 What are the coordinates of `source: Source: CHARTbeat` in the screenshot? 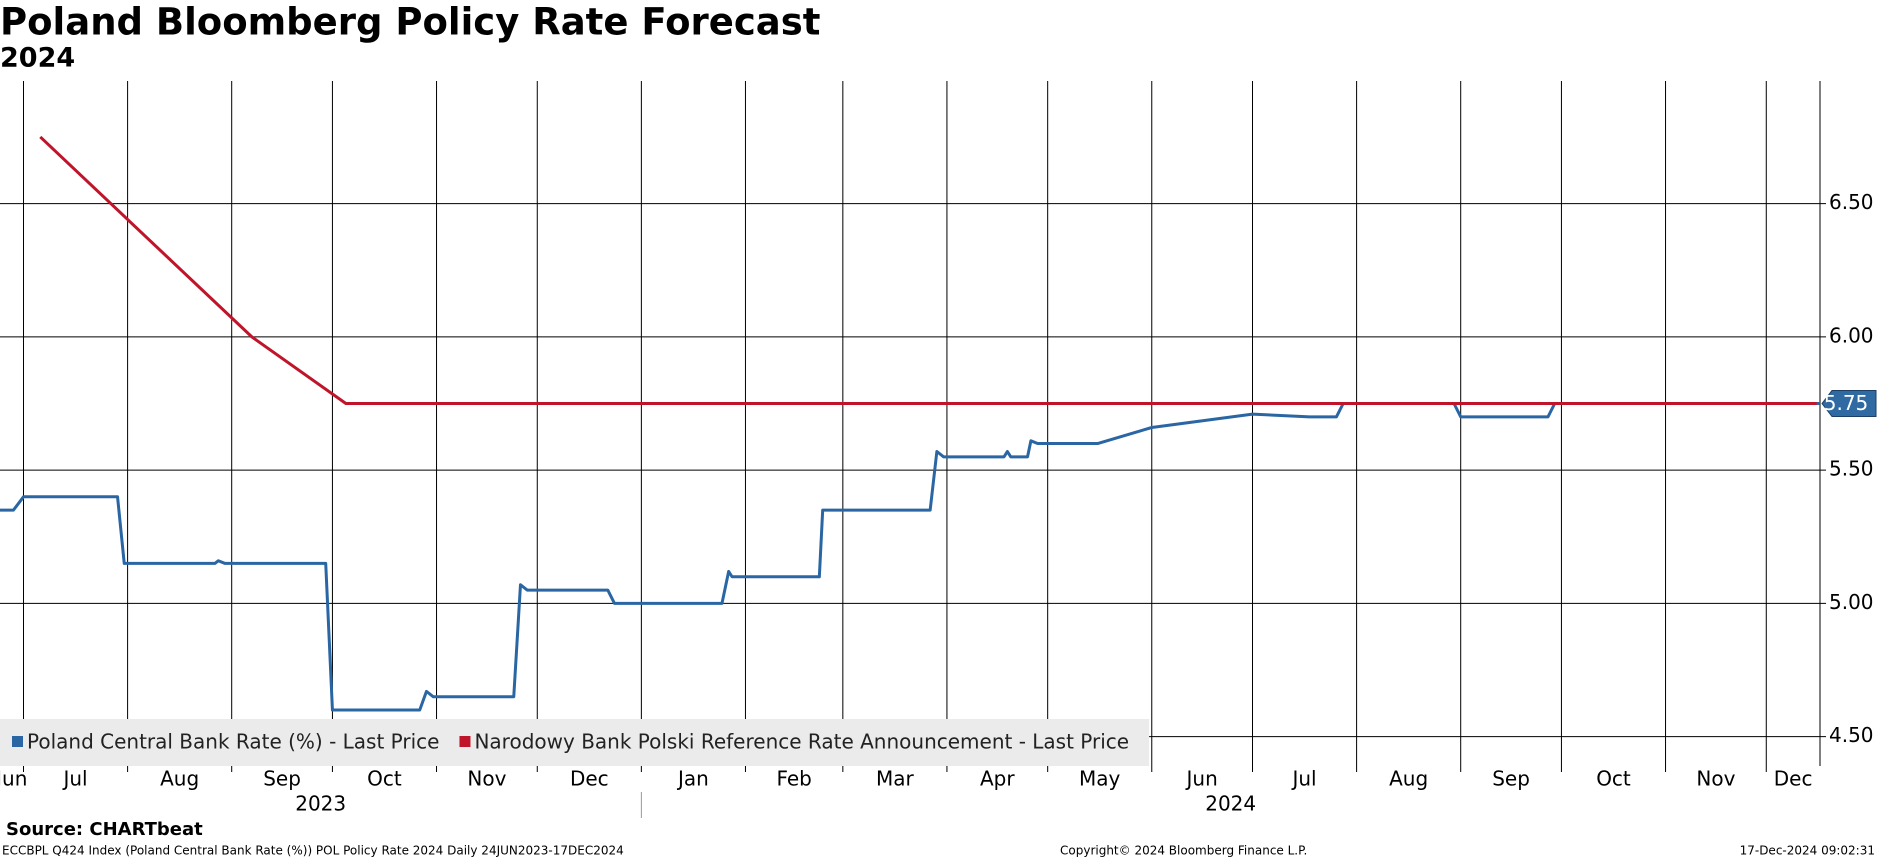 It's located at (104, 829).